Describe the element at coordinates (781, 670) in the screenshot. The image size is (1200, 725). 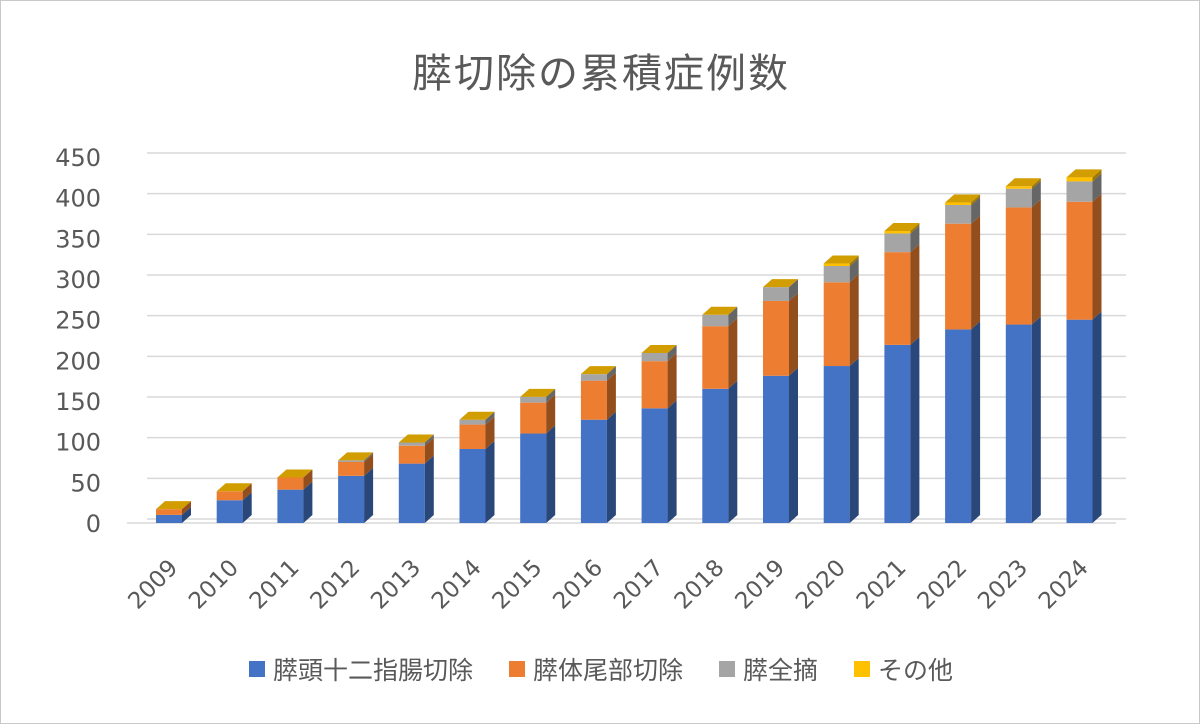
I see `legend-label: 膵全摘` at that location.